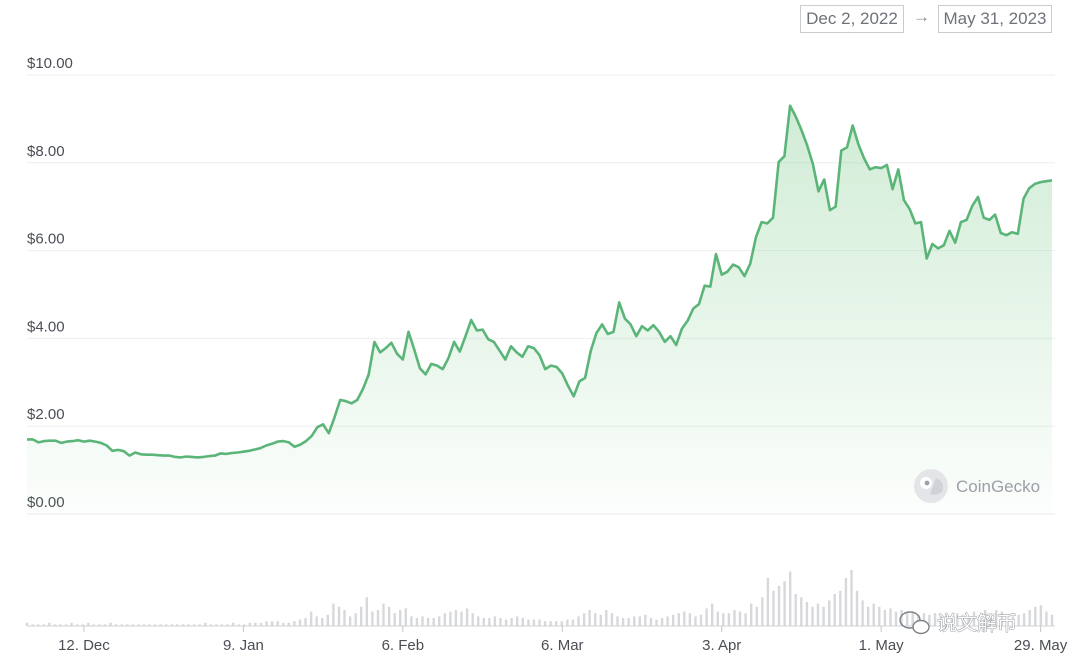 This screenshot has height=667, width=1080. Describe the element at coordinates (995, 19) in the screenshot. I see `date-range-end: May 31, 2023` at that location.